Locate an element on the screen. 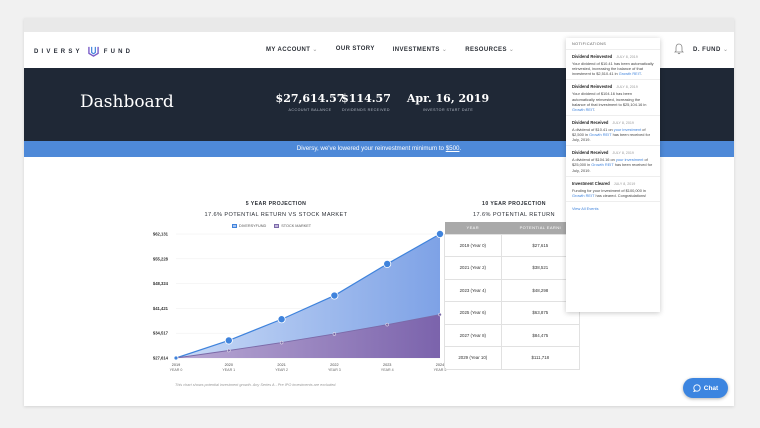  table-row: 2021 (Year 2) $38,521 is located at coordinates (512, 268).